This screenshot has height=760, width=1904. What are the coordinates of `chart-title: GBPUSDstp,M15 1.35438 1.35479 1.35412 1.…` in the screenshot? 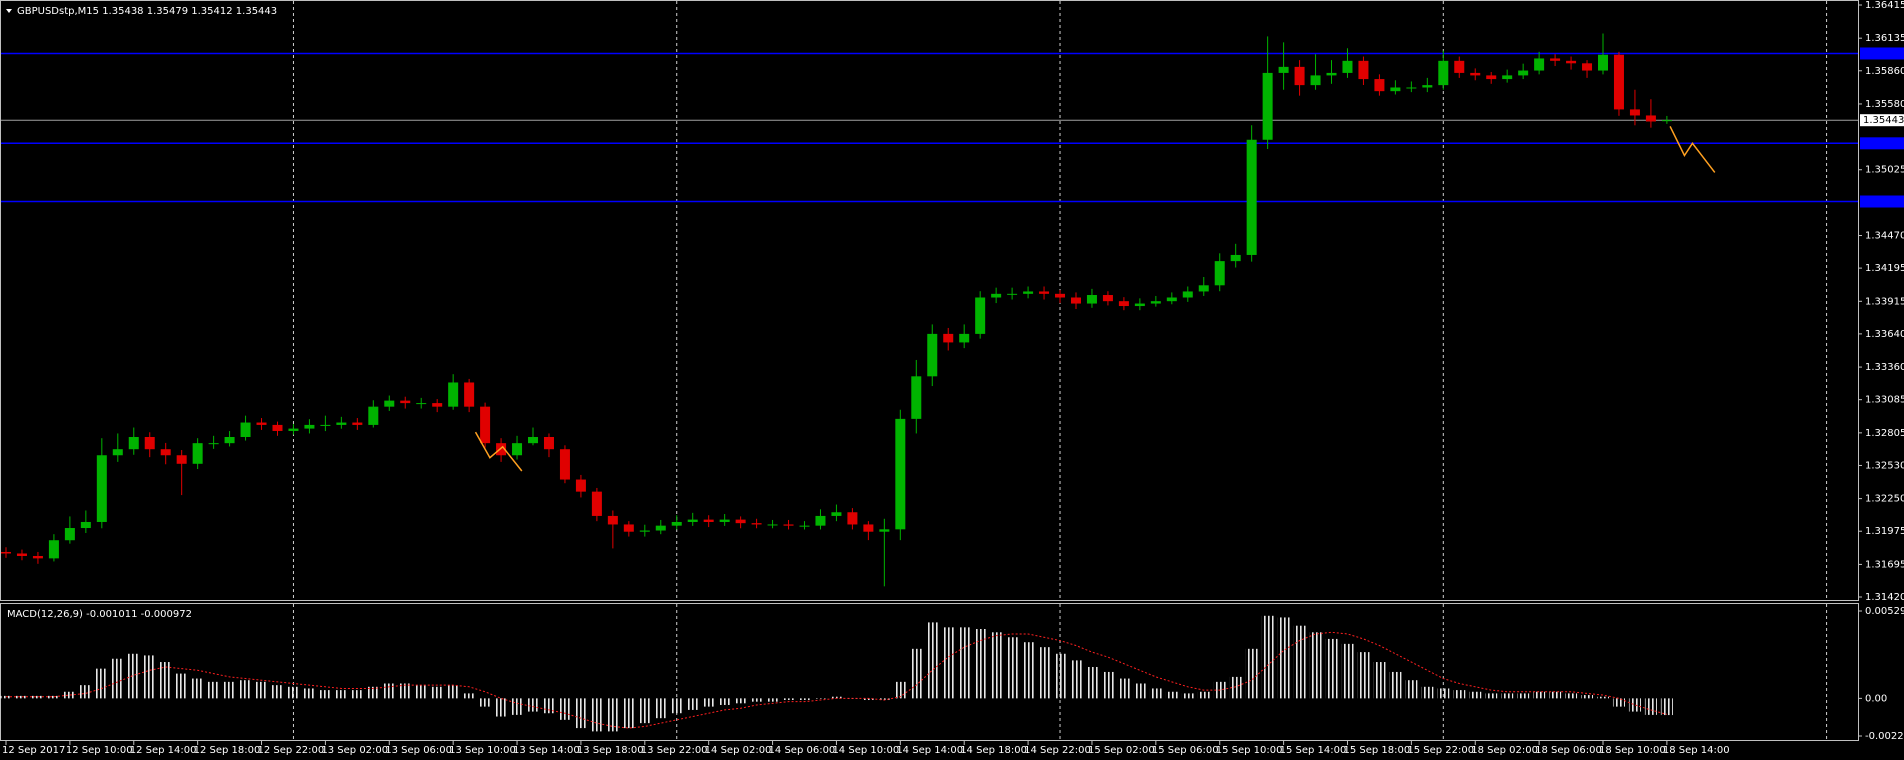 It's located at (147, 11).